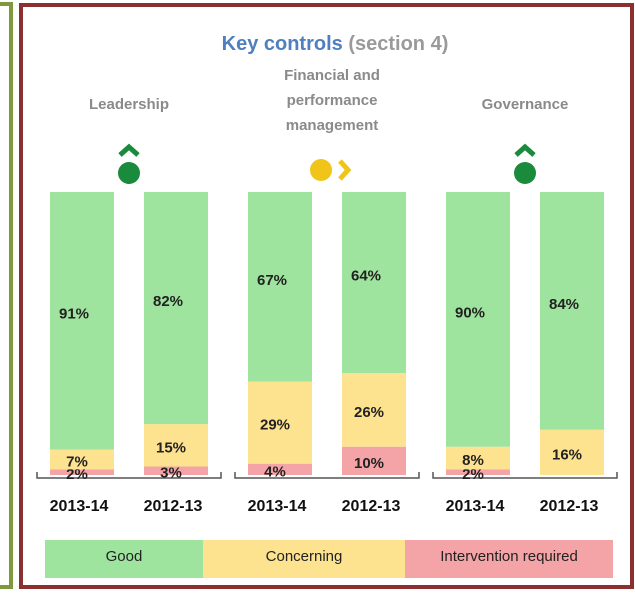  What do you see at coordinates (369, 463) in the screenshot?
I see `value-label: 10%` at bounding box center [369, 463].